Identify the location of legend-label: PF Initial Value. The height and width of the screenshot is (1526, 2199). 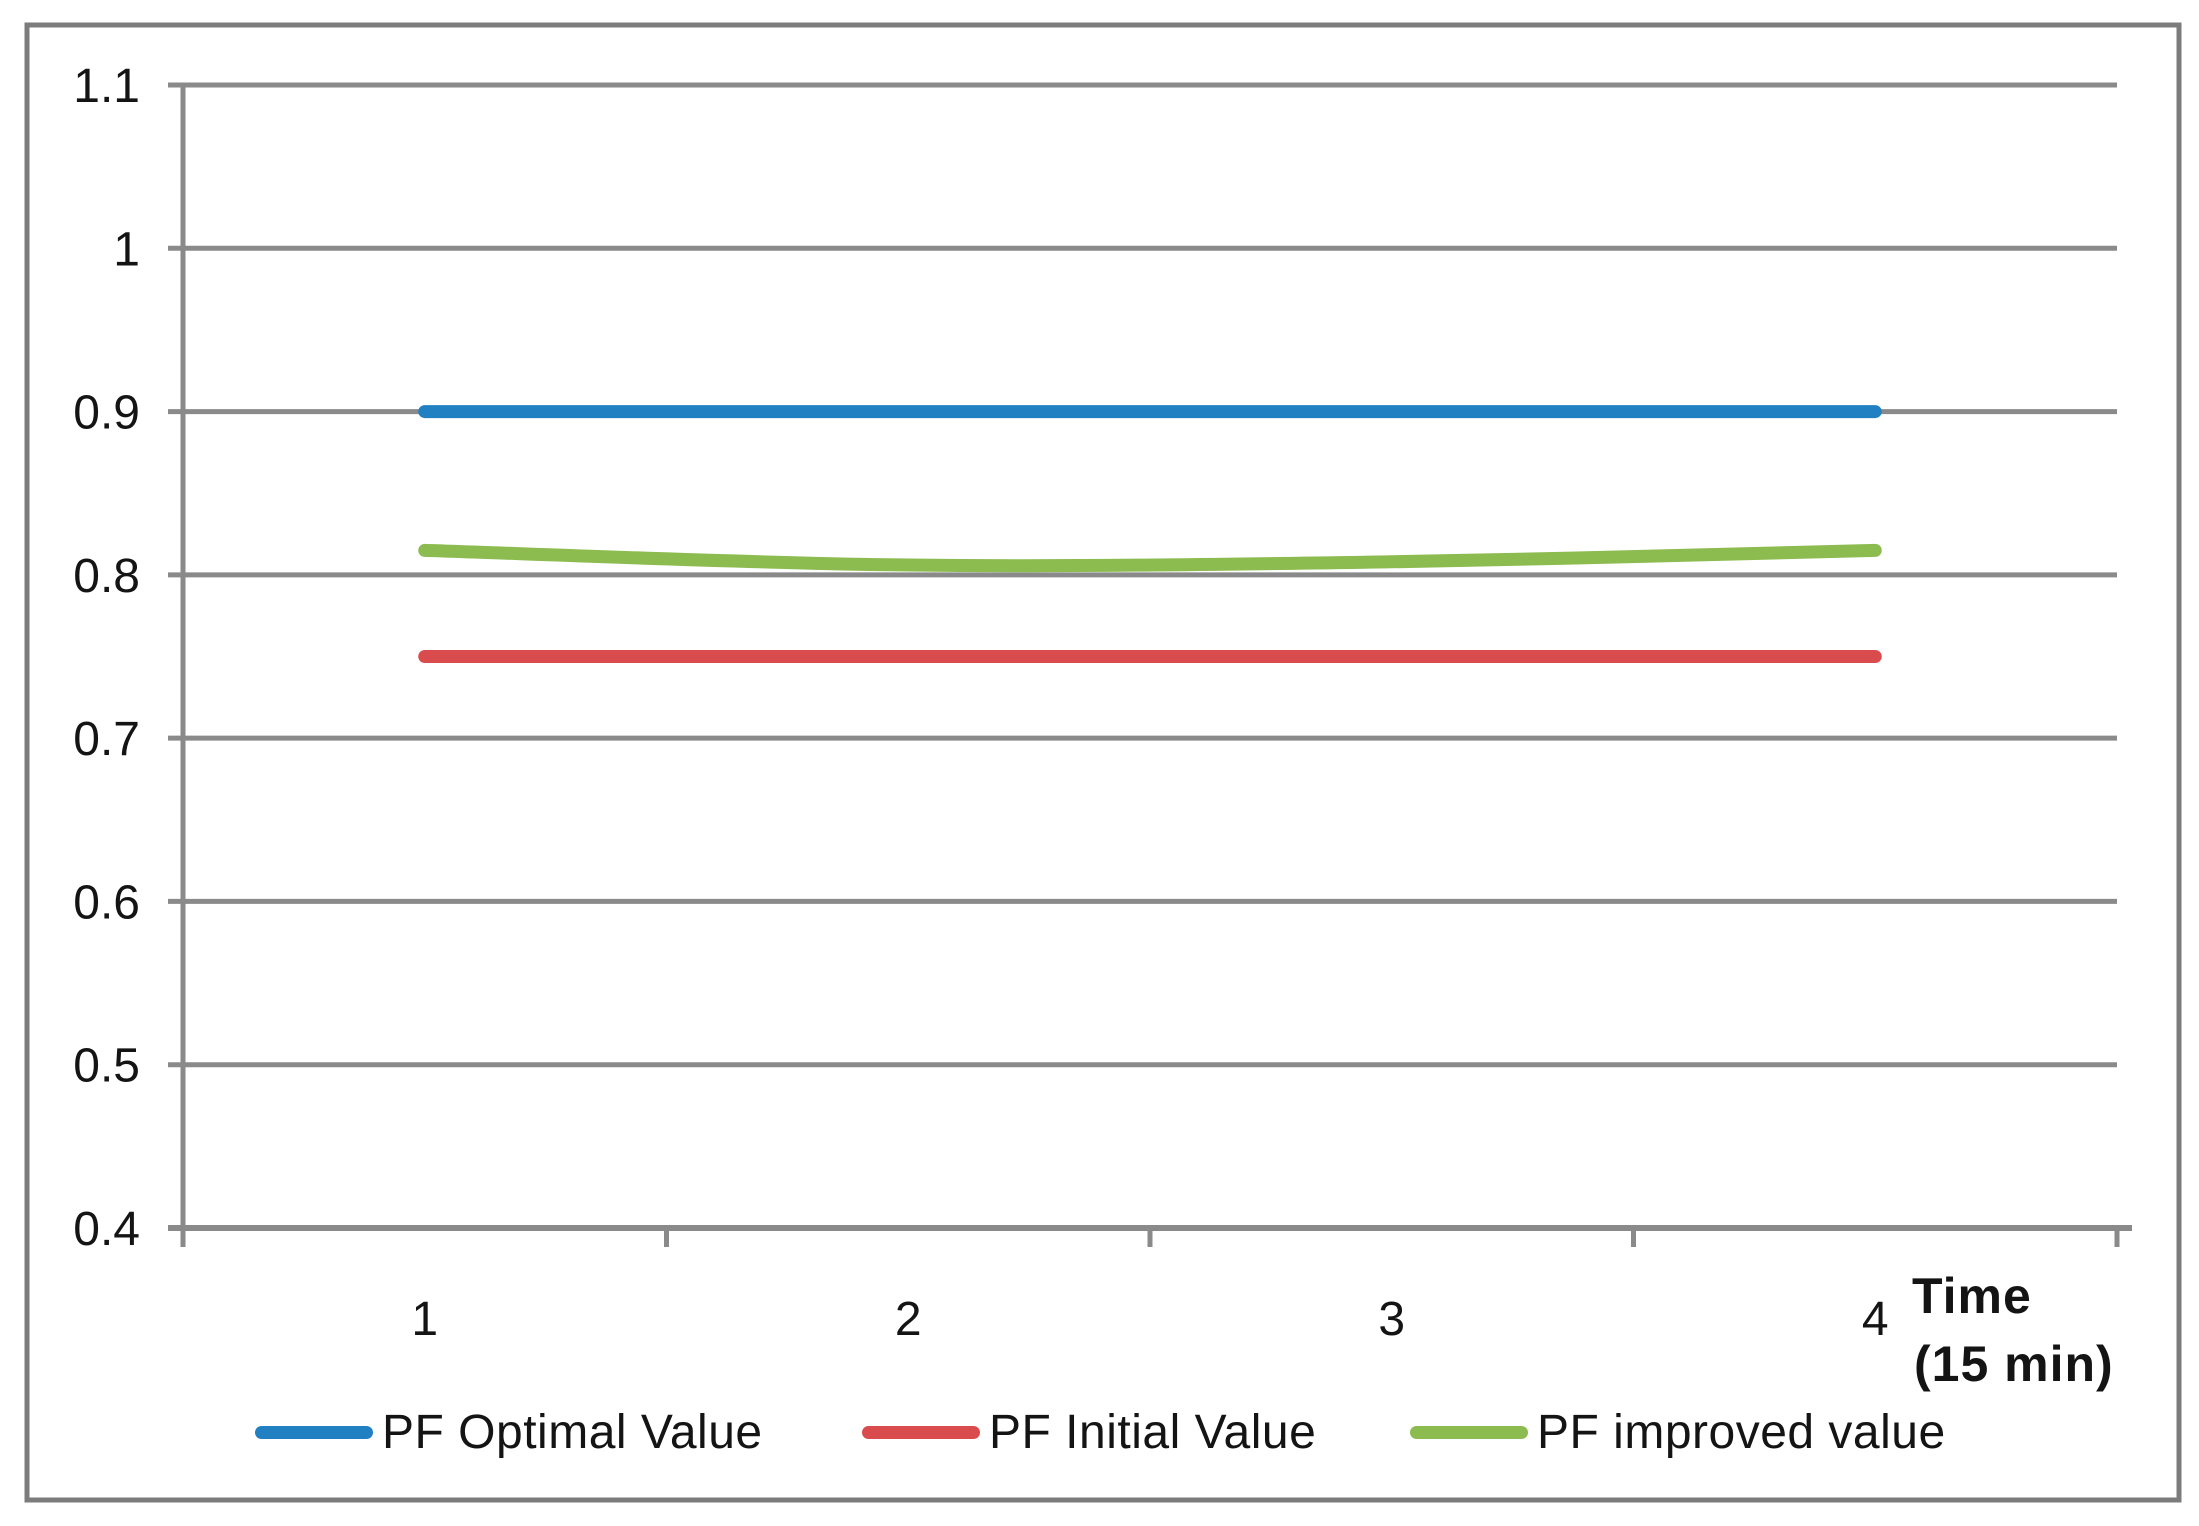
(1153, 1432).